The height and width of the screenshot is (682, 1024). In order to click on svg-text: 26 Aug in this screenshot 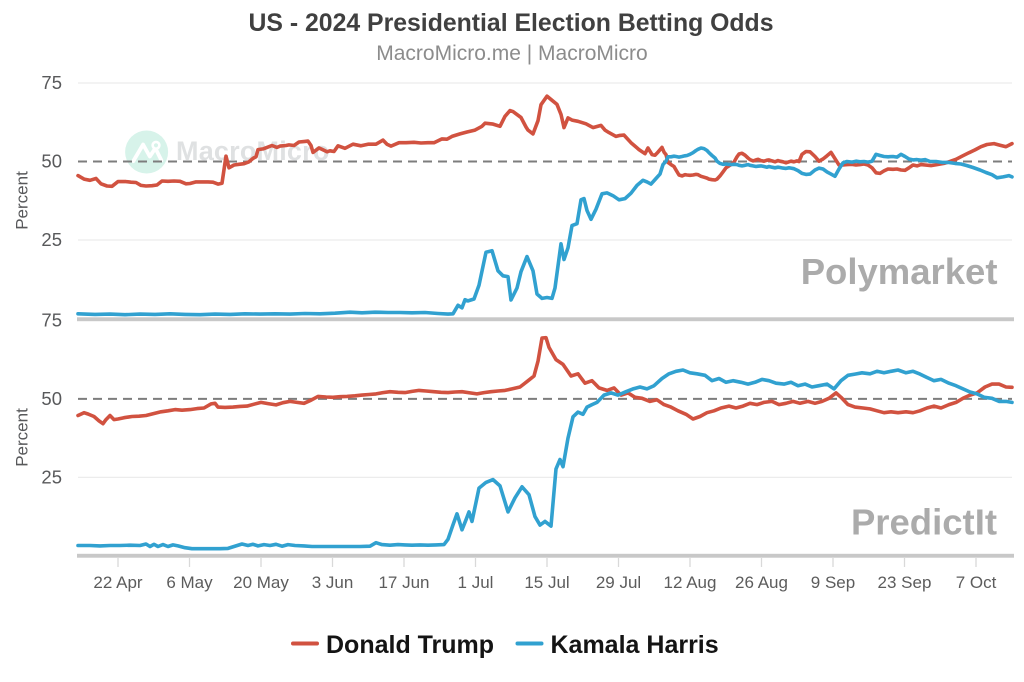, I will do `click(761, 582)`.